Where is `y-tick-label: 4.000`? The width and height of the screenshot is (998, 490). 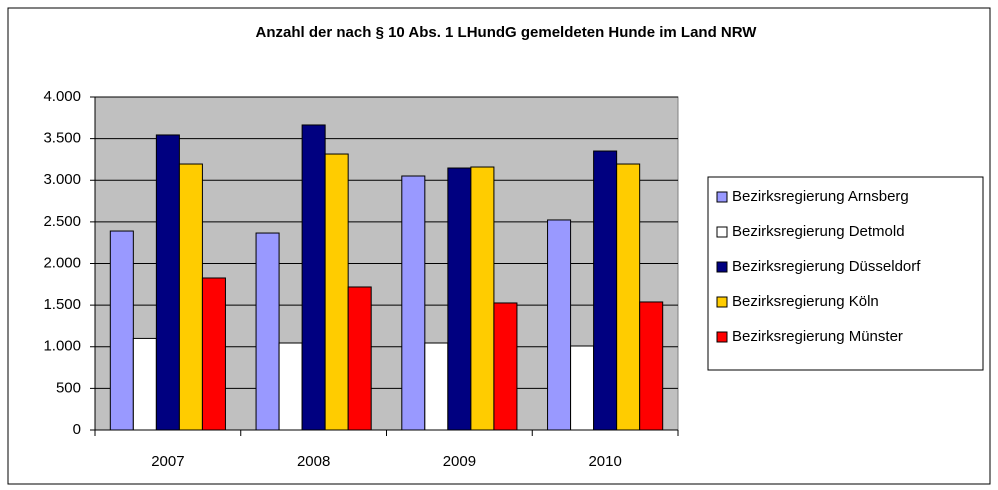 y-tick-label: 4.000 is located at coordinates (62, 96).